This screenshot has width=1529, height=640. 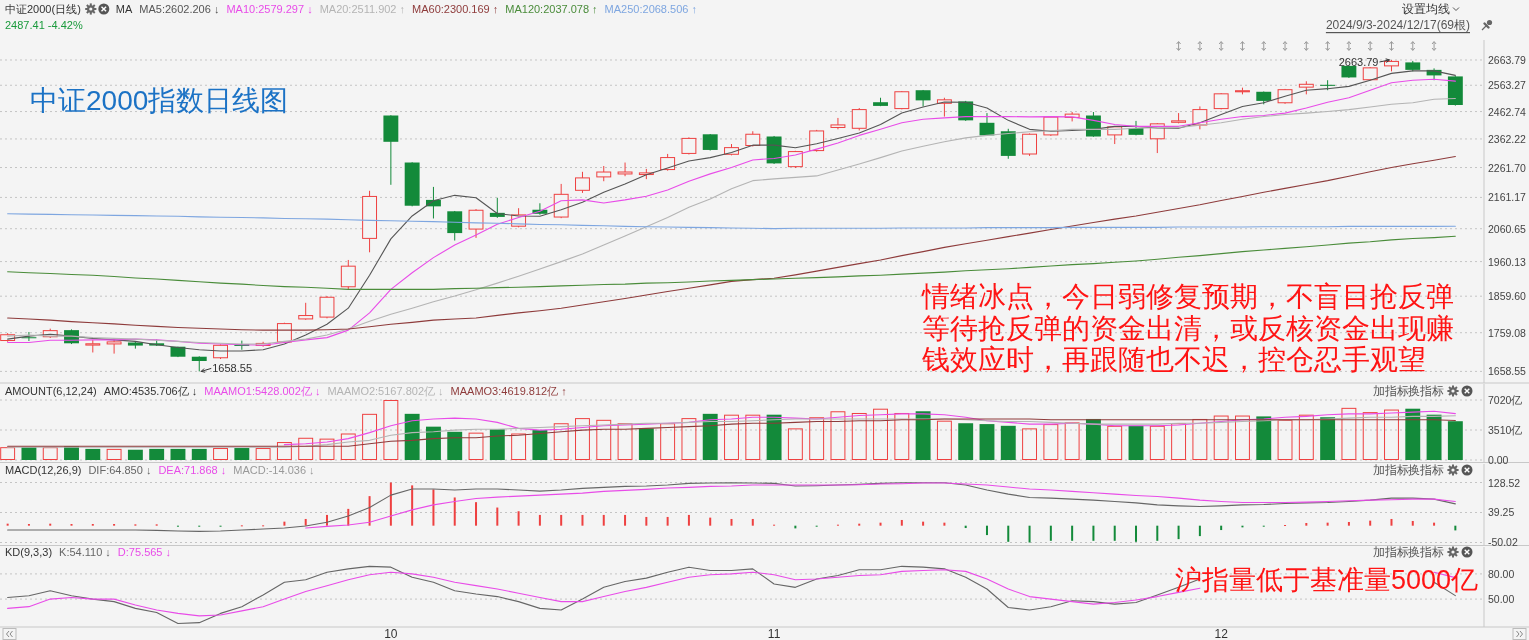 What do you see at coordinates (1507, 228) in the screenshot?
I see `y-tick-label: 2060.65` at bounding box center [1507, 228].